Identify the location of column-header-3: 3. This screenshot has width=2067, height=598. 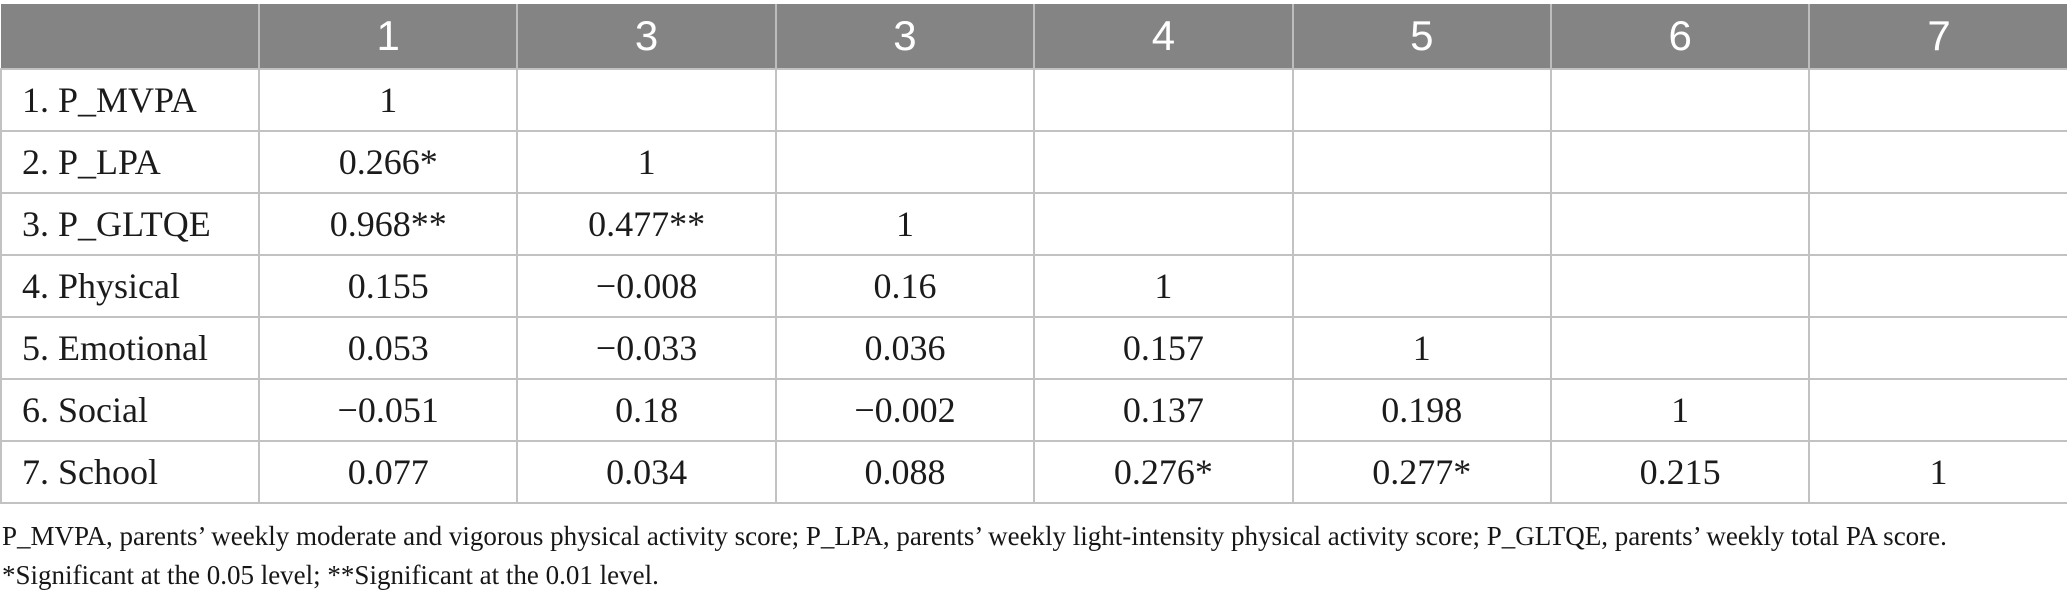
(904, 36).